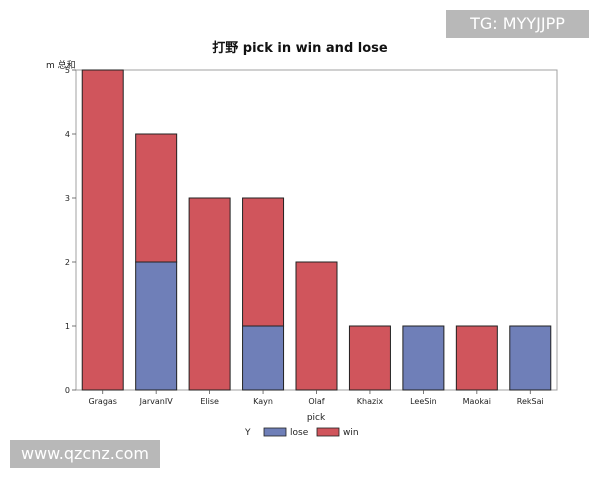 The height and width of the screenshot is (480, 600). I want to click on x-tick-label: LeeSin, so click(423, 401).